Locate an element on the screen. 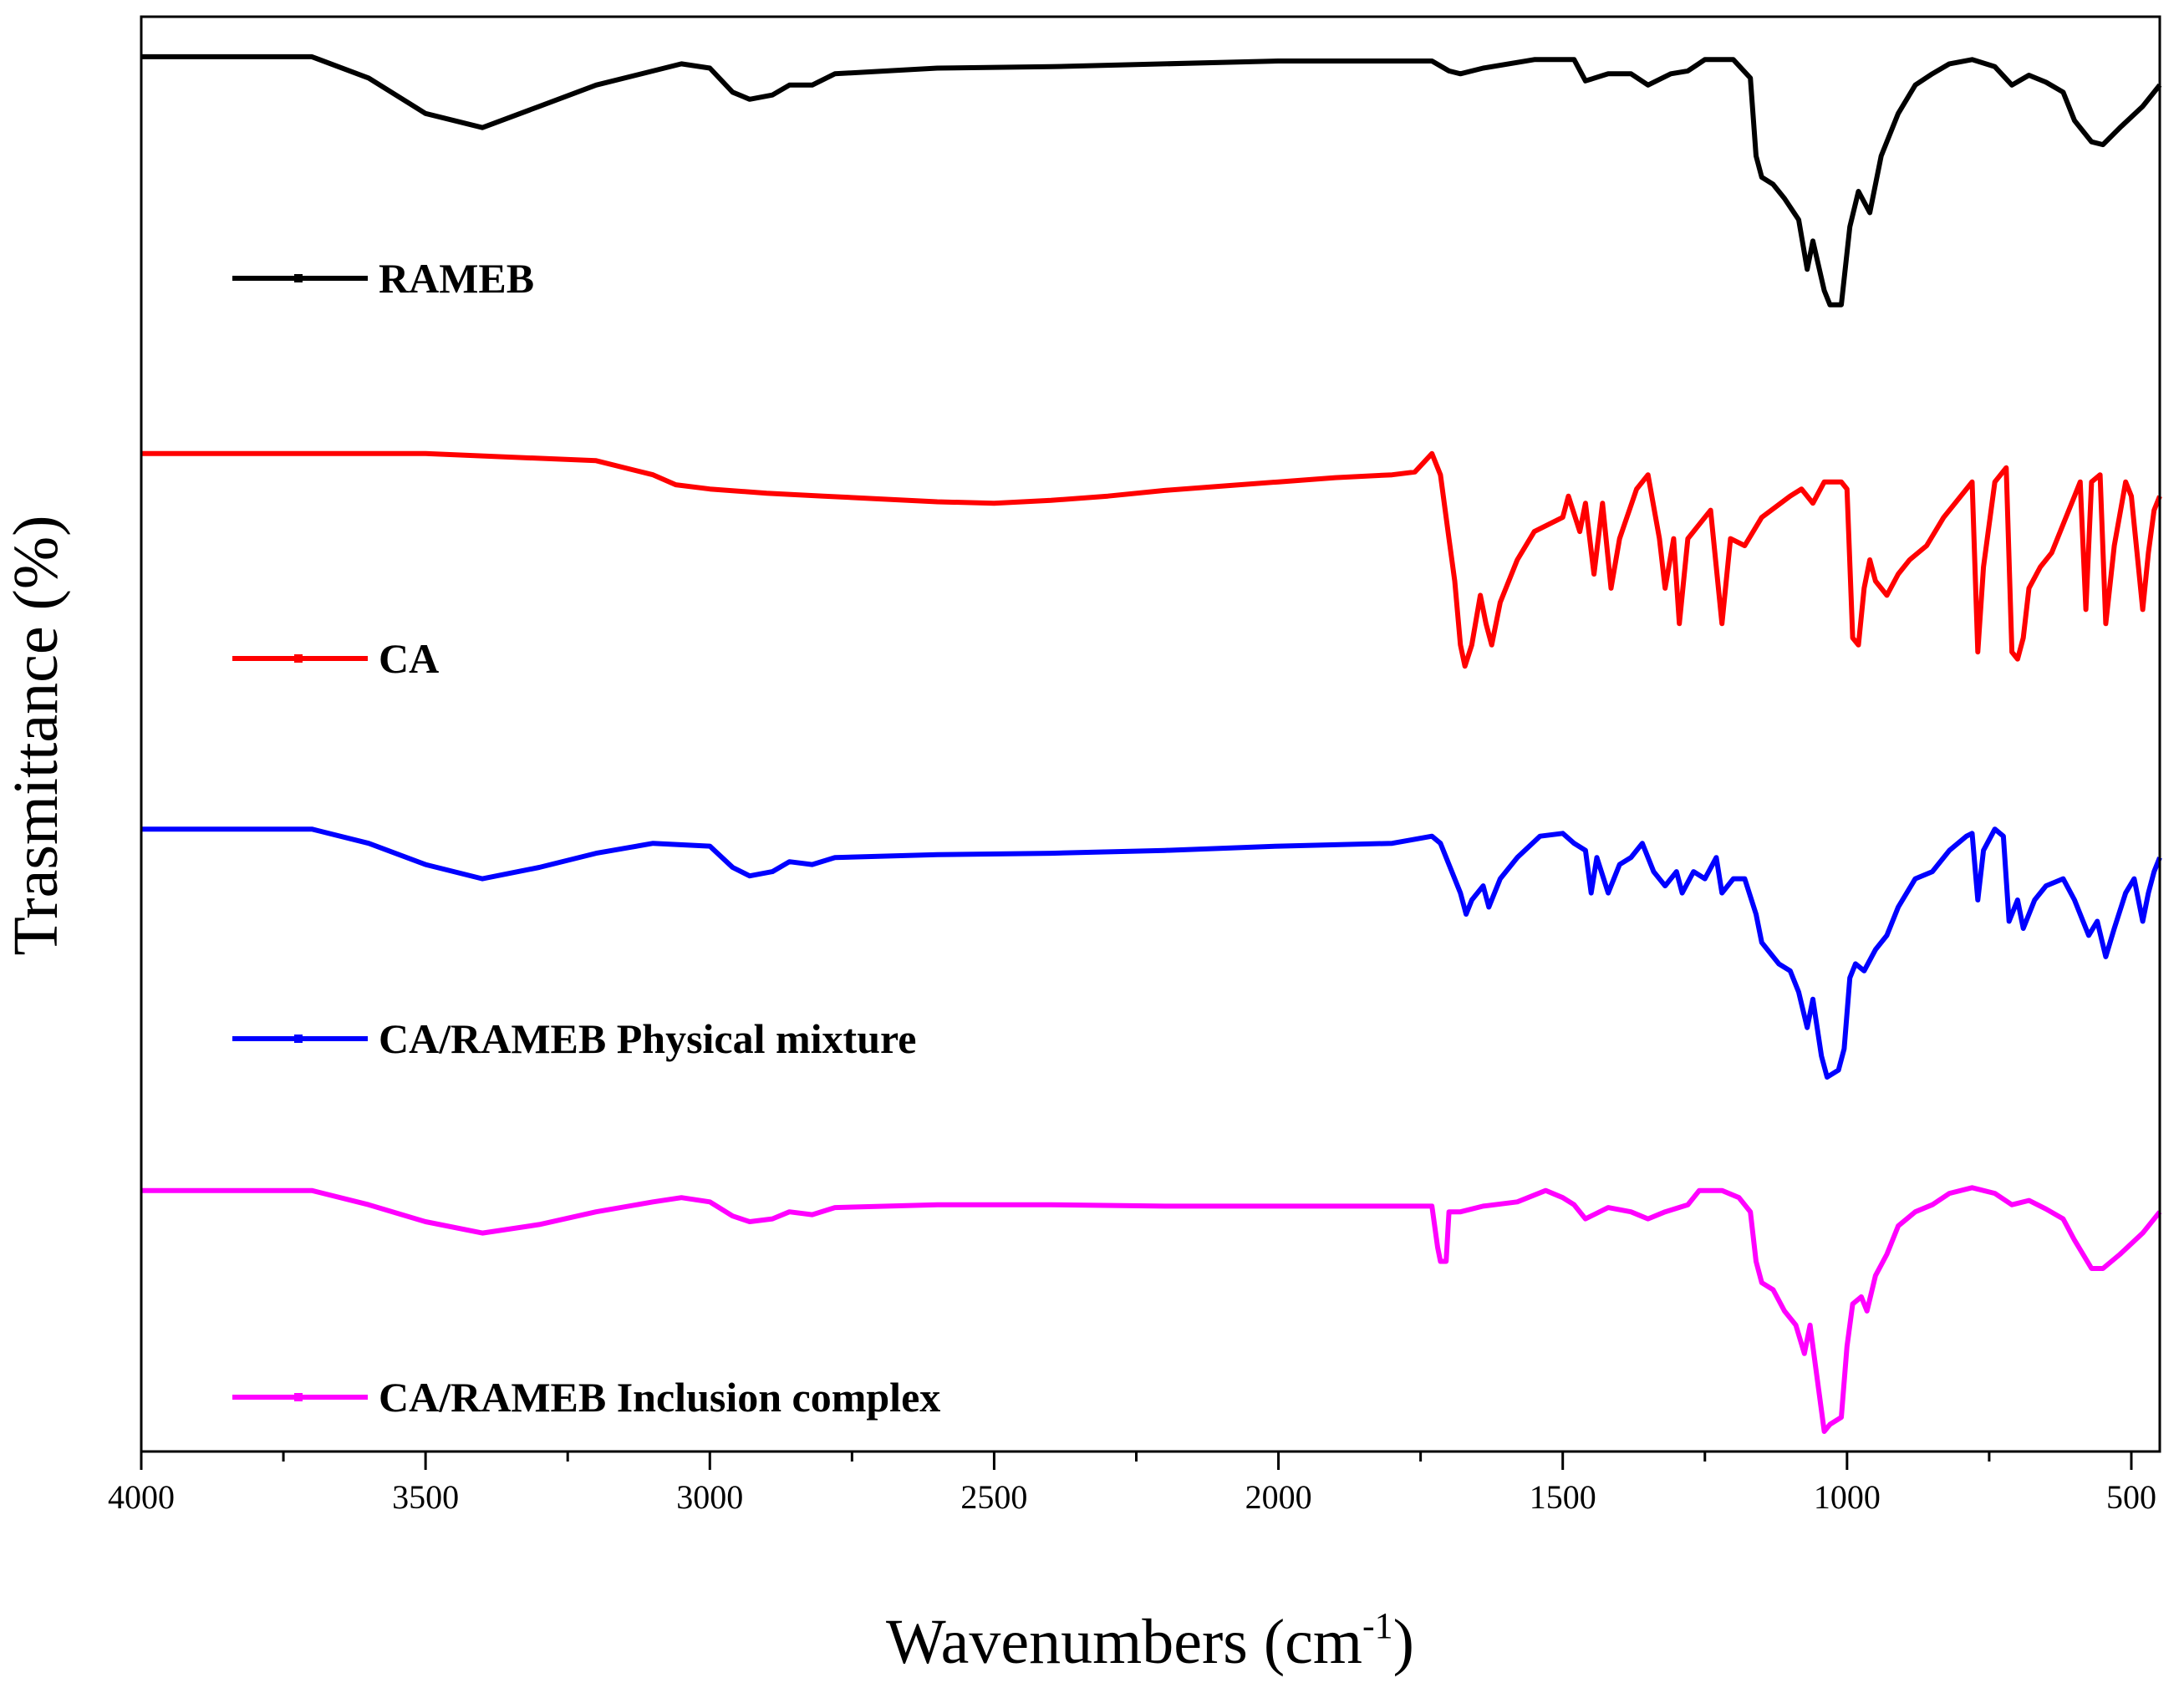 The image size is (2184, 1698). x-tick-label: 1000 is located at coordinates (1847, 1497).